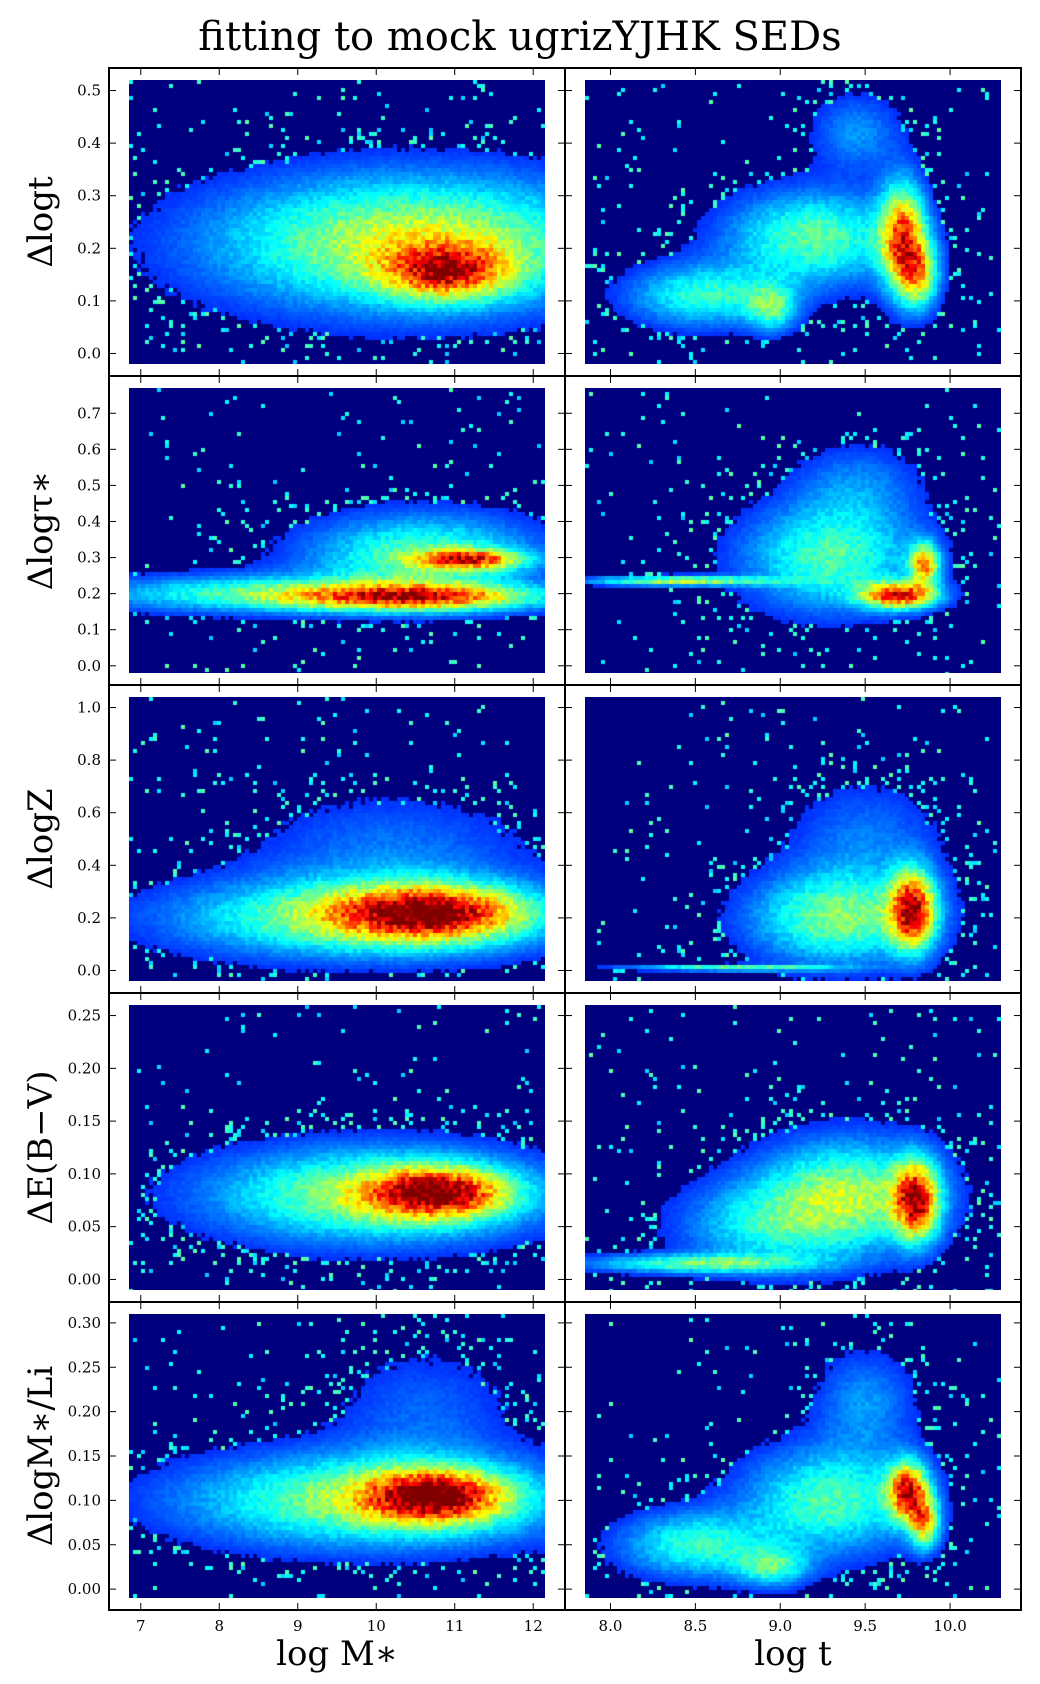 The image size is (1040, 1684). What do you see at coordinates (41, 222) in the screenshot?
I see `y-axis-label: Δlogt` at bounding box center [41, 222].